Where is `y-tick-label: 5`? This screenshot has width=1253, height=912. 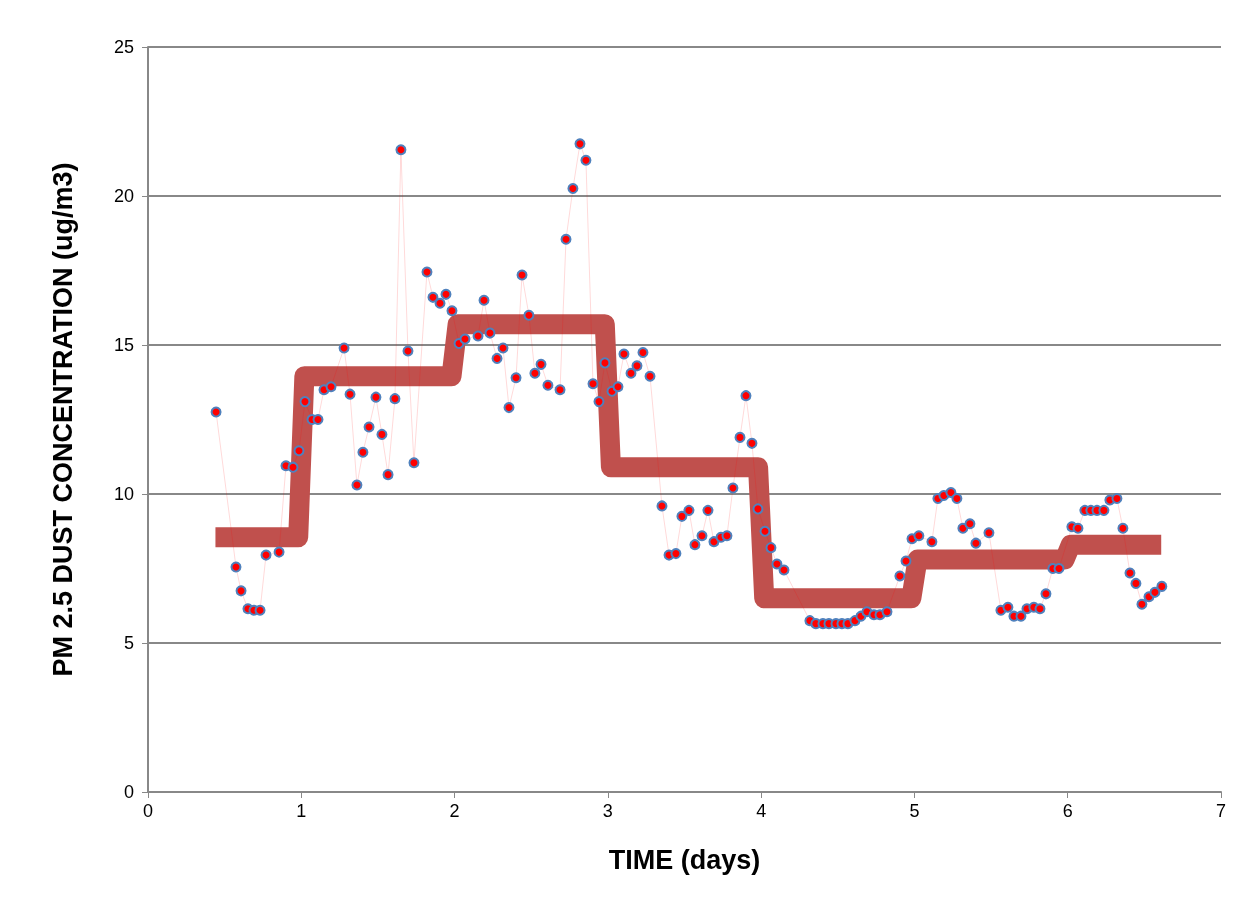 y-tick-label: 5 is located at coordinates (128, 643).